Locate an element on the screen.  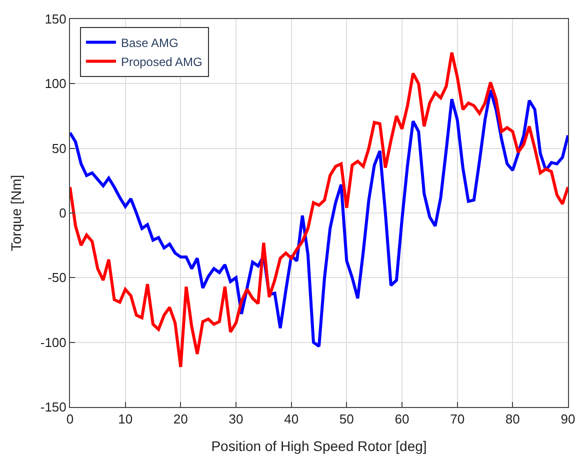
x-tick-label: 50 is located at coordinates (346, 419).